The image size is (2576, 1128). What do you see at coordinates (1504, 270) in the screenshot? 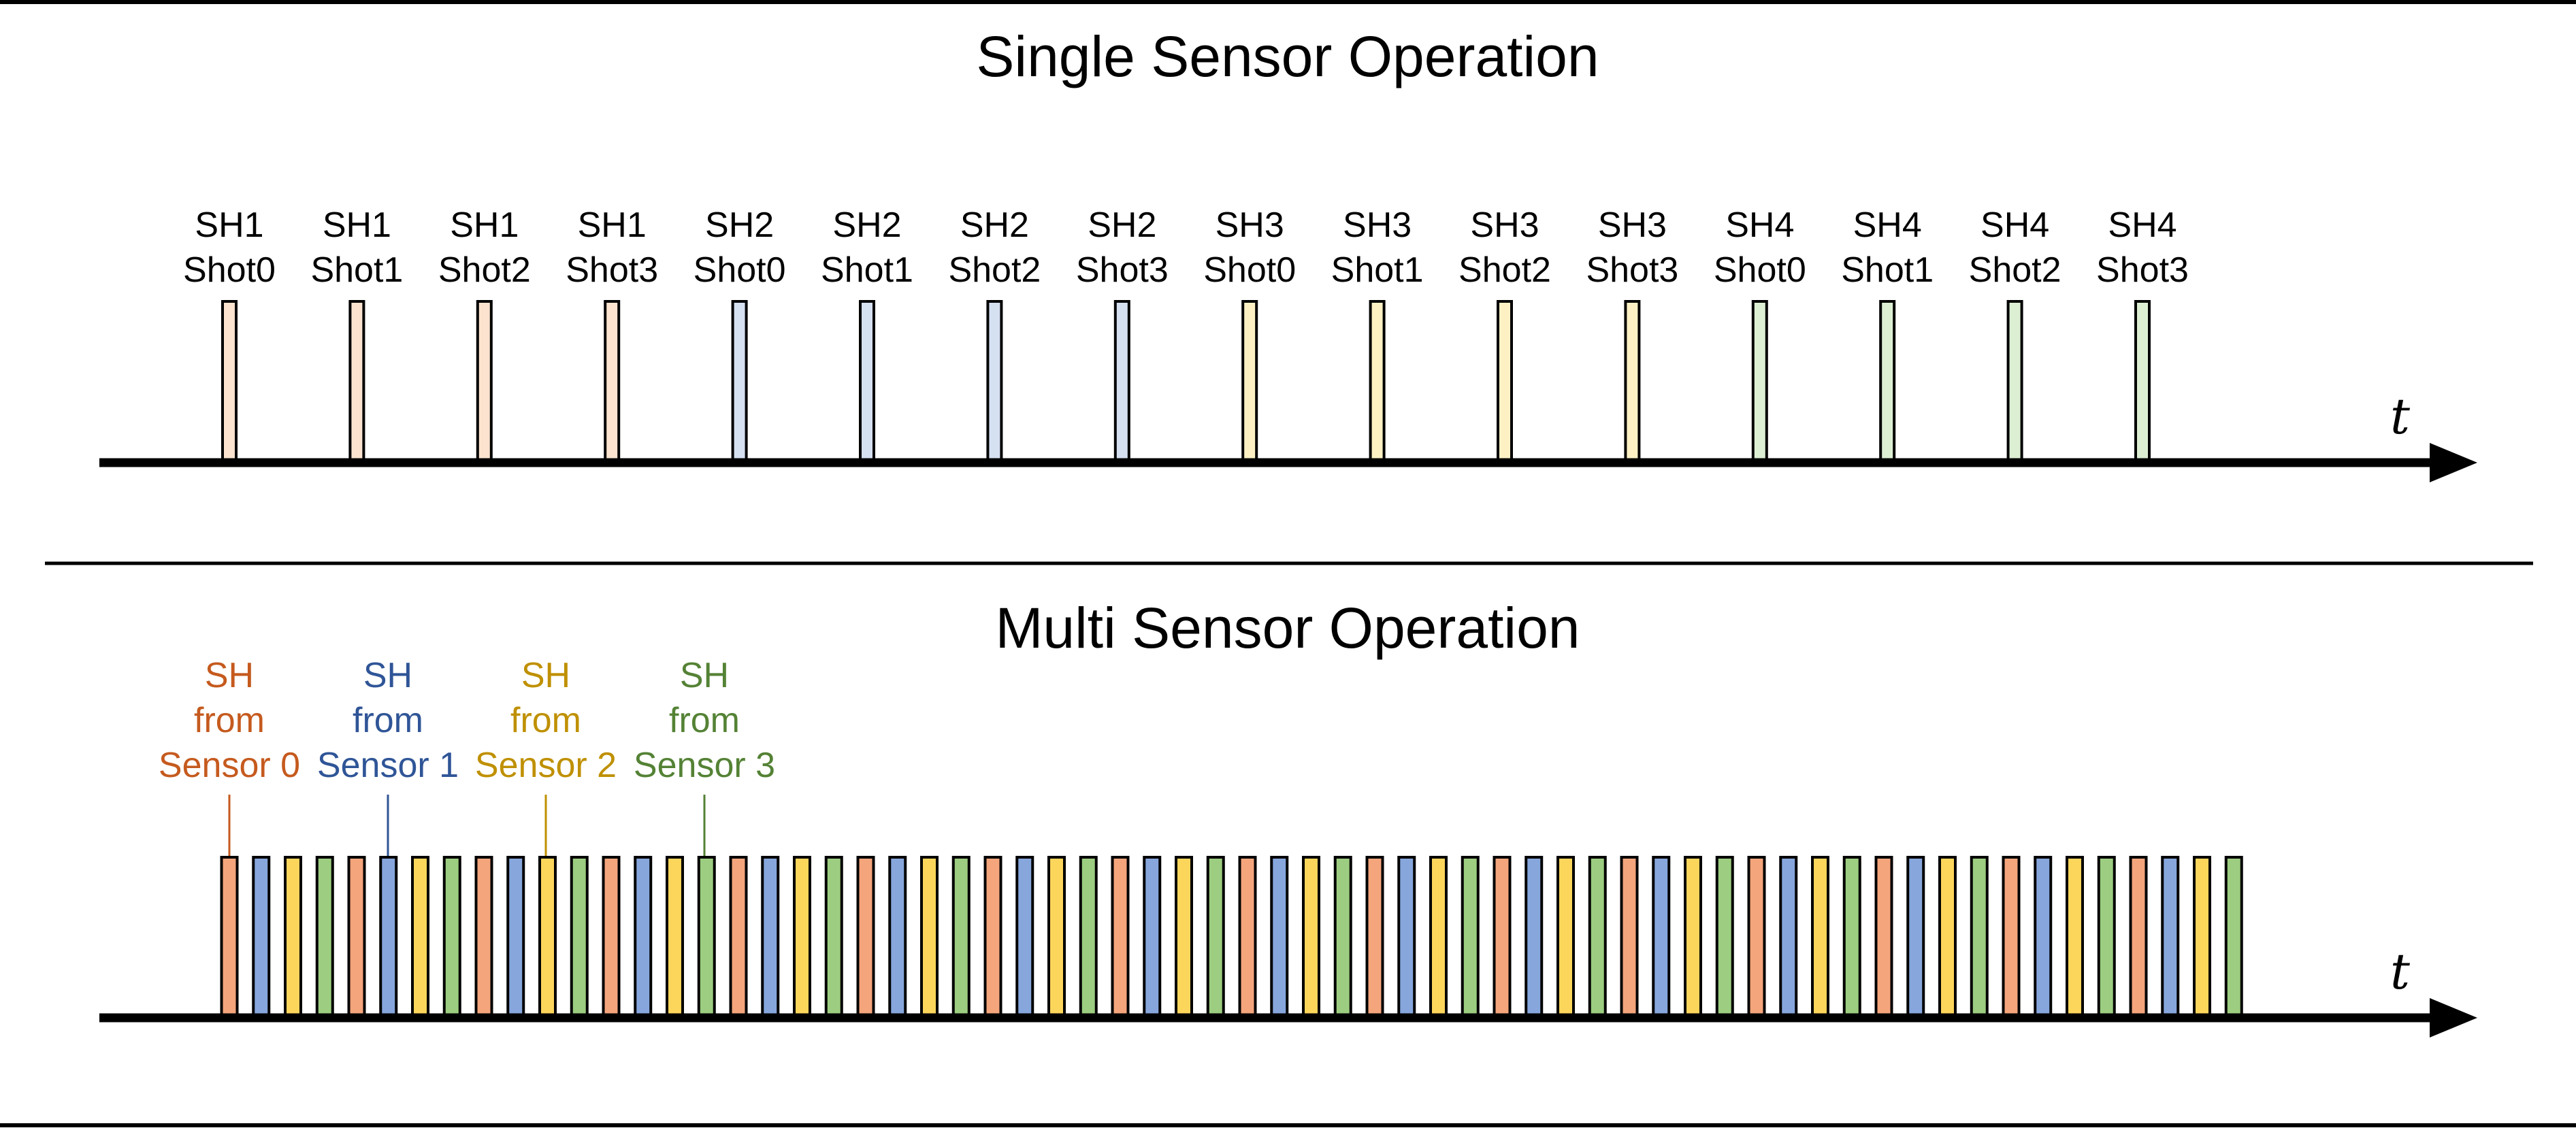
I see `pulse-shot-label: Shot2` at bounding box center [1504, 270].